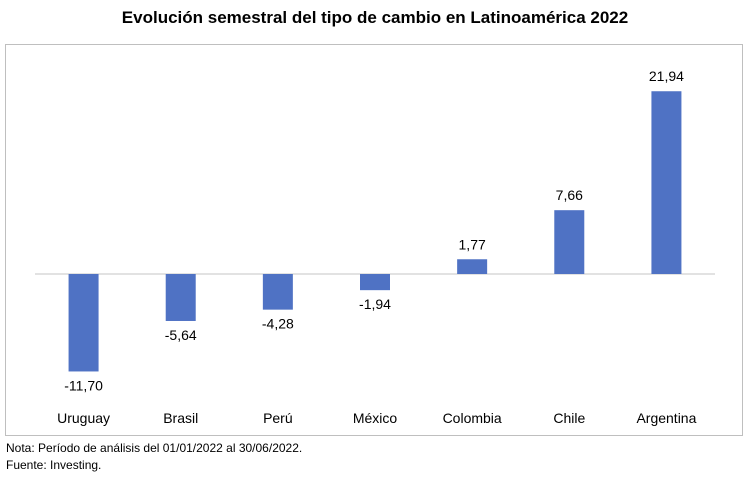  I want to click on category-label-6: Argentina, so click(666, 418).